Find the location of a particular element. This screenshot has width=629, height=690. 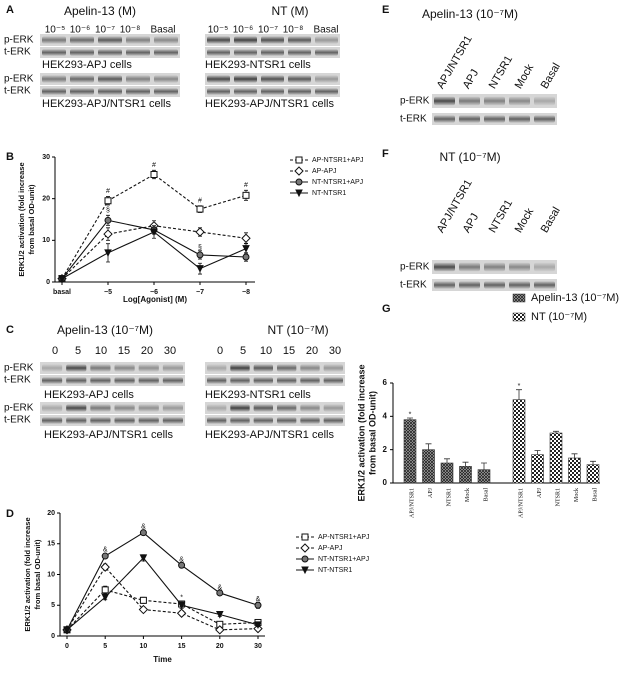

x-tick-label: −6 is located at coordinates (154, 292).